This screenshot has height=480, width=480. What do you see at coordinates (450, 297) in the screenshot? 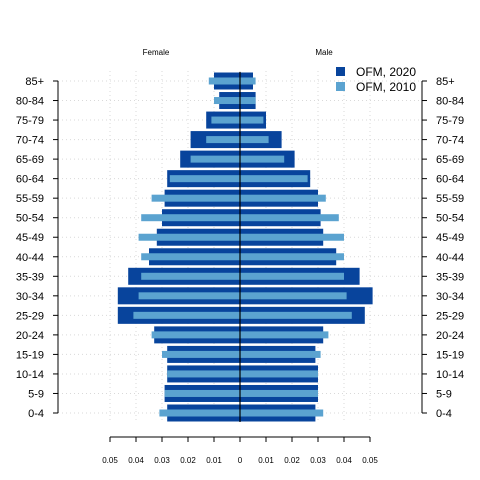
I see `y-tick-label-right: 30-34` at bounding box center [450, 297].